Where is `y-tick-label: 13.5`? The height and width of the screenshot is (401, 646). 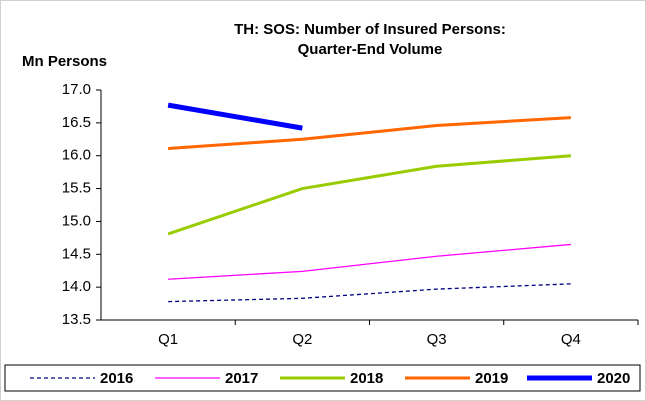 y-tick-label: 13.5 is located at coordinates (76, 319).